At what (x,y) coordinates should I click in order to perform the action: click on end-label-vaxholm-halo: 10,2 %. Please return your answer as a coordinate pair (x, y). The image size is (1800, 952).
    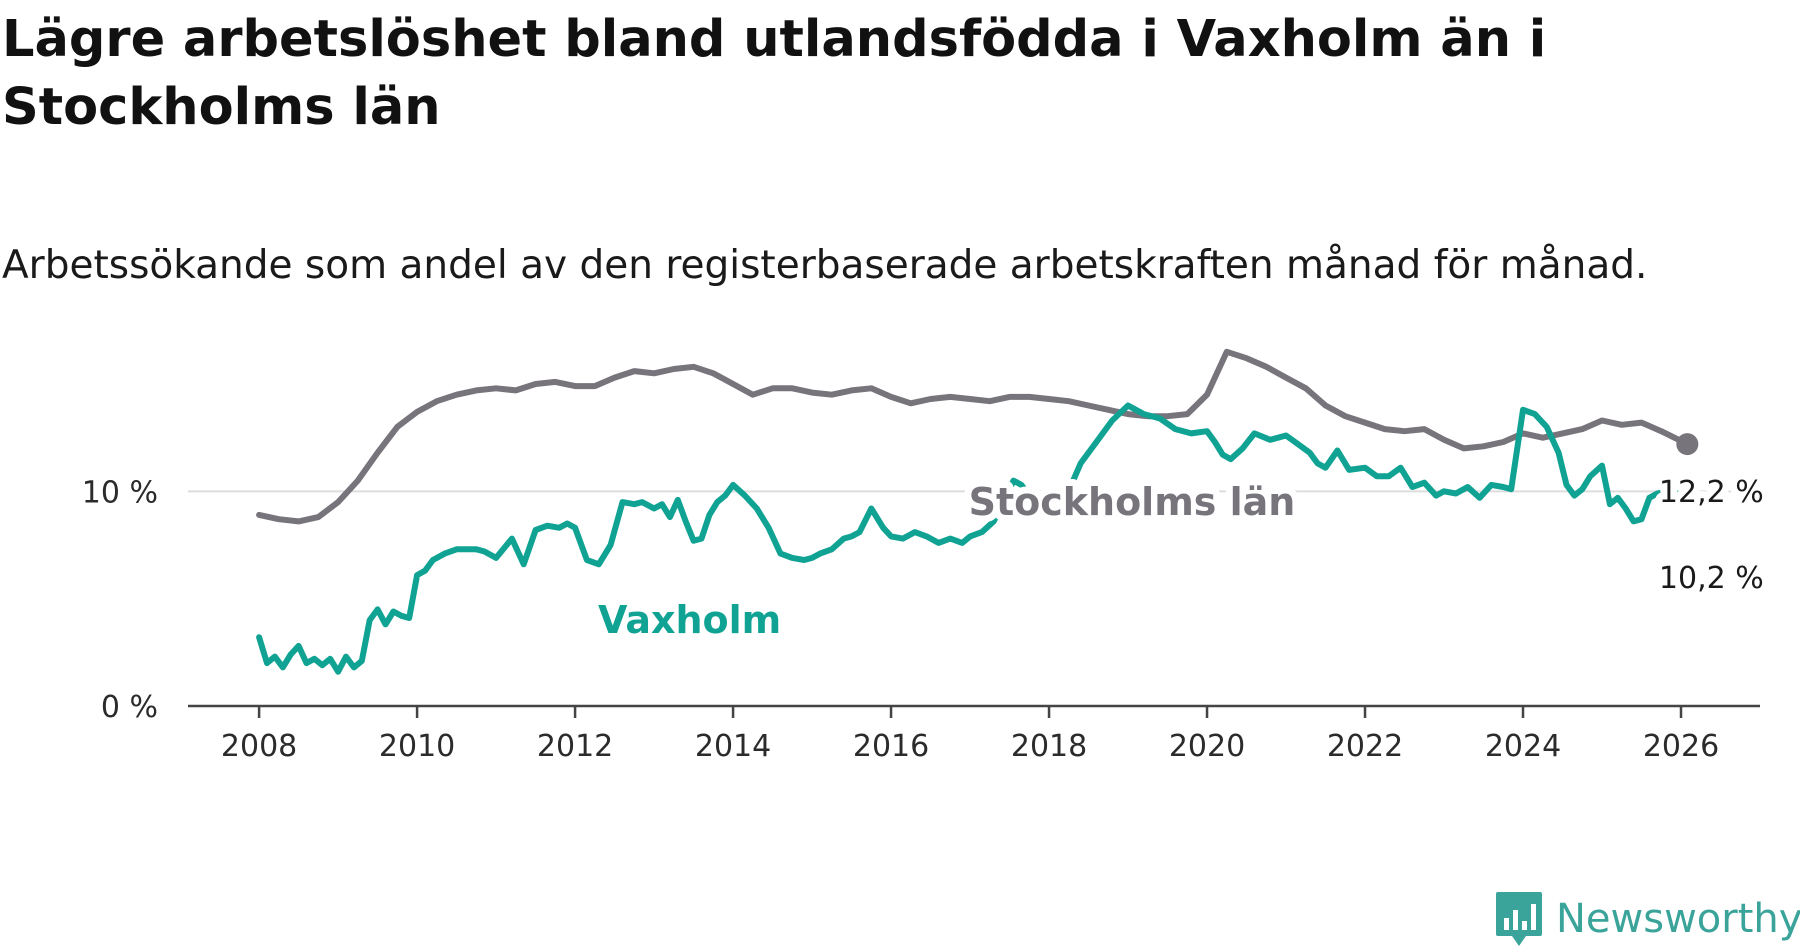
    Looking at the image, I should click on (1711, 578).